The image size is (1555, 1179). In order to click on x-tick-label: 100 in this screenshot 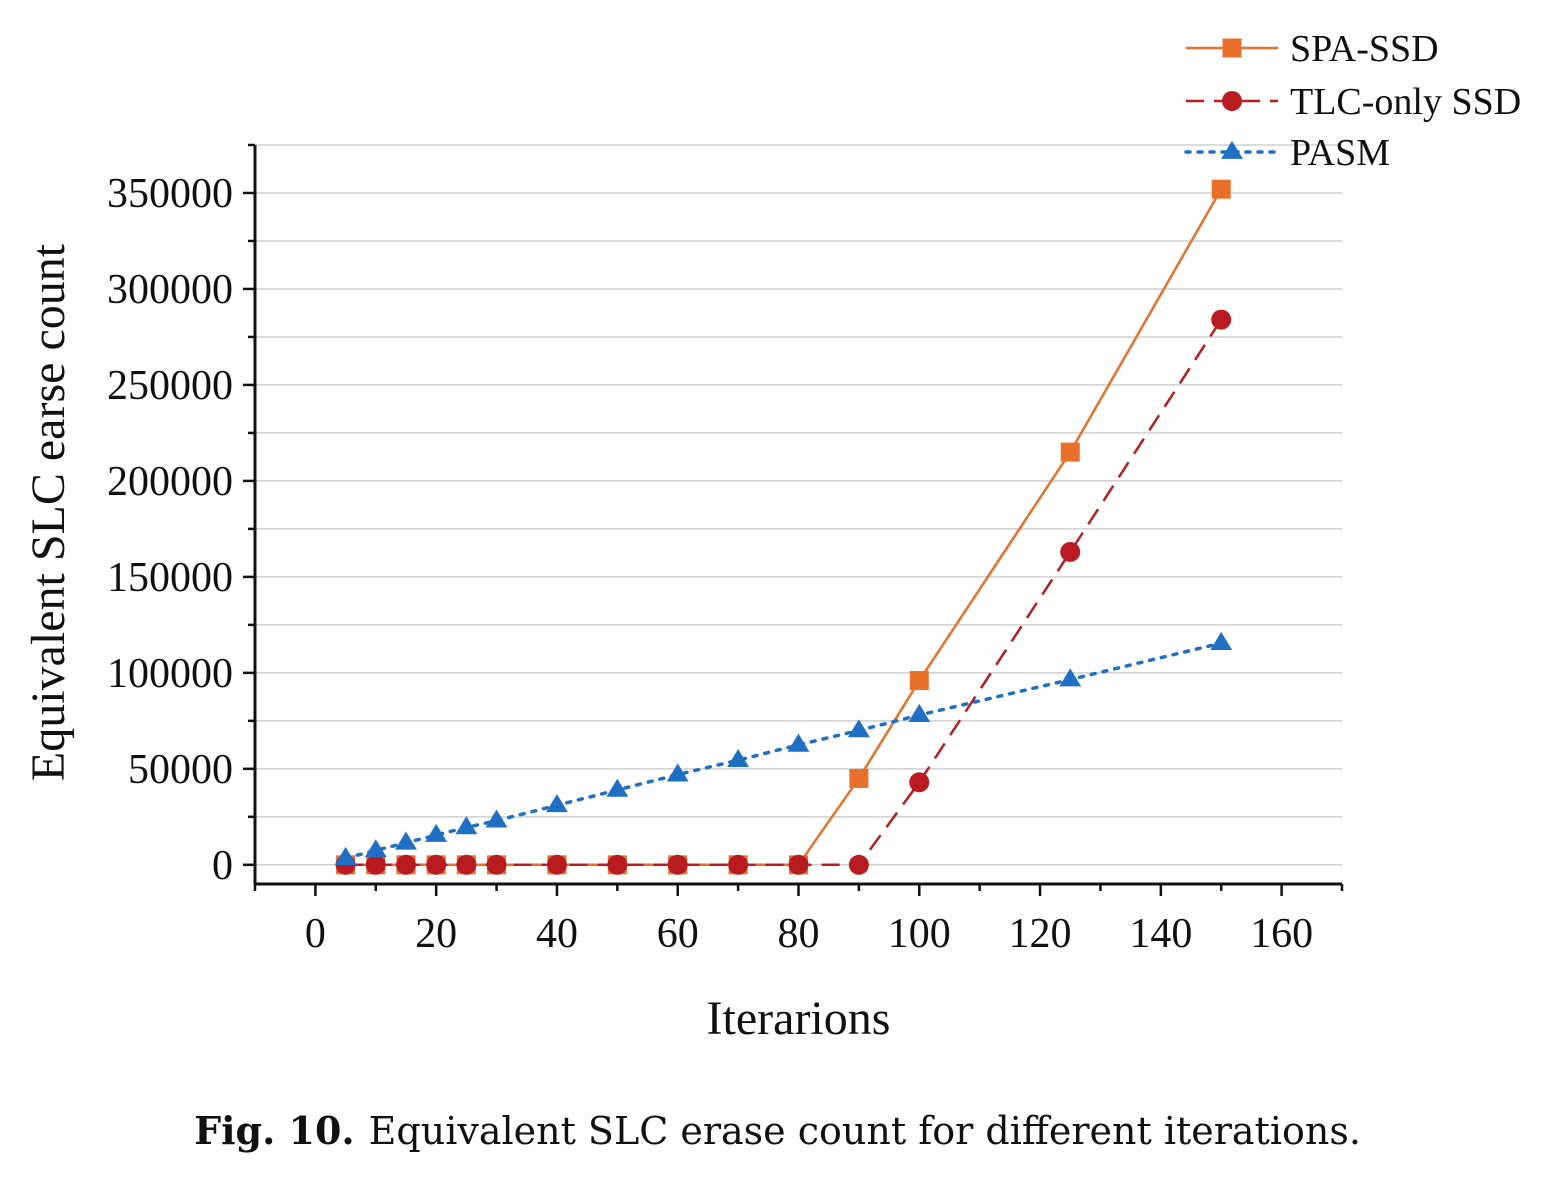, I will do `click(919, 934)`.